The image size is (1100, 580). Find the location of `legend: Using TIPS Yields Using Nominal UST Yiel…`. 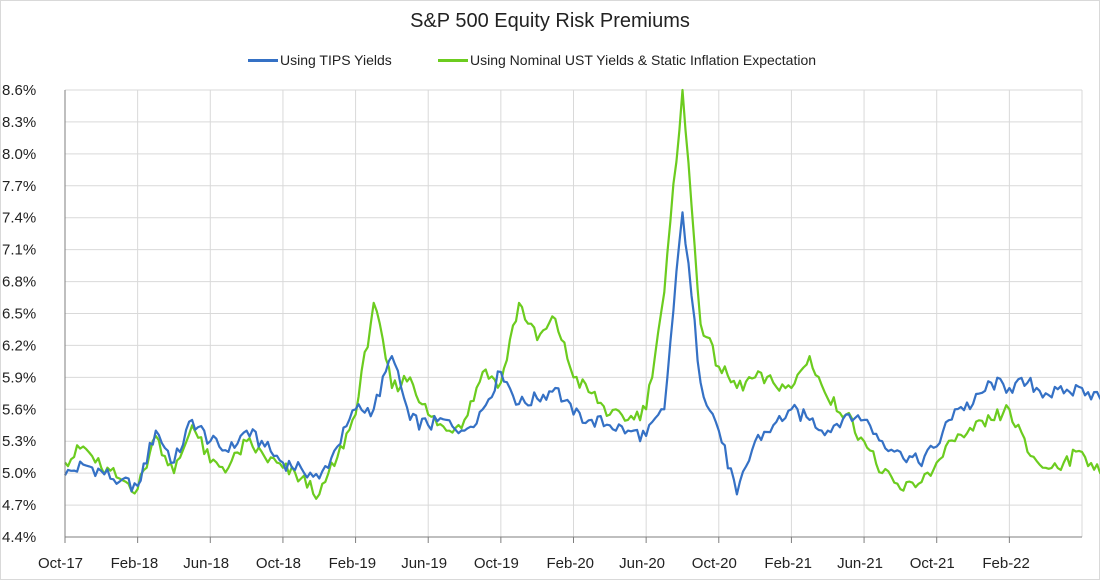

legend: Using TIPS Yields Using Nominal UST Yiel… is located at coordinates (550, 61).